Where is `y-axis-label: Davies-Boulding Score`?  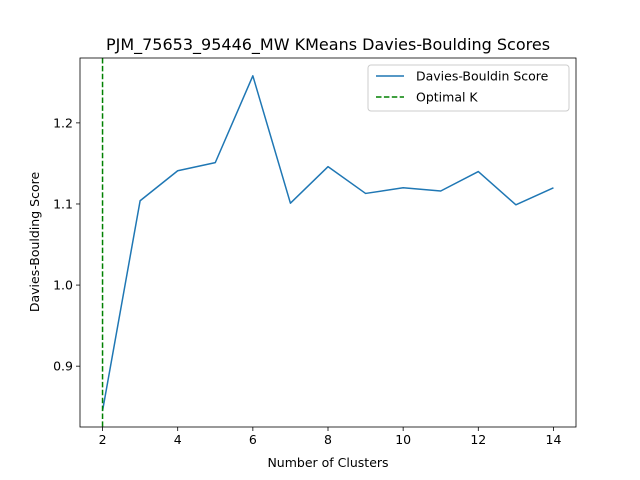
y-axis-label: Davies-Boulding Score is located at coordinates (34, 242).